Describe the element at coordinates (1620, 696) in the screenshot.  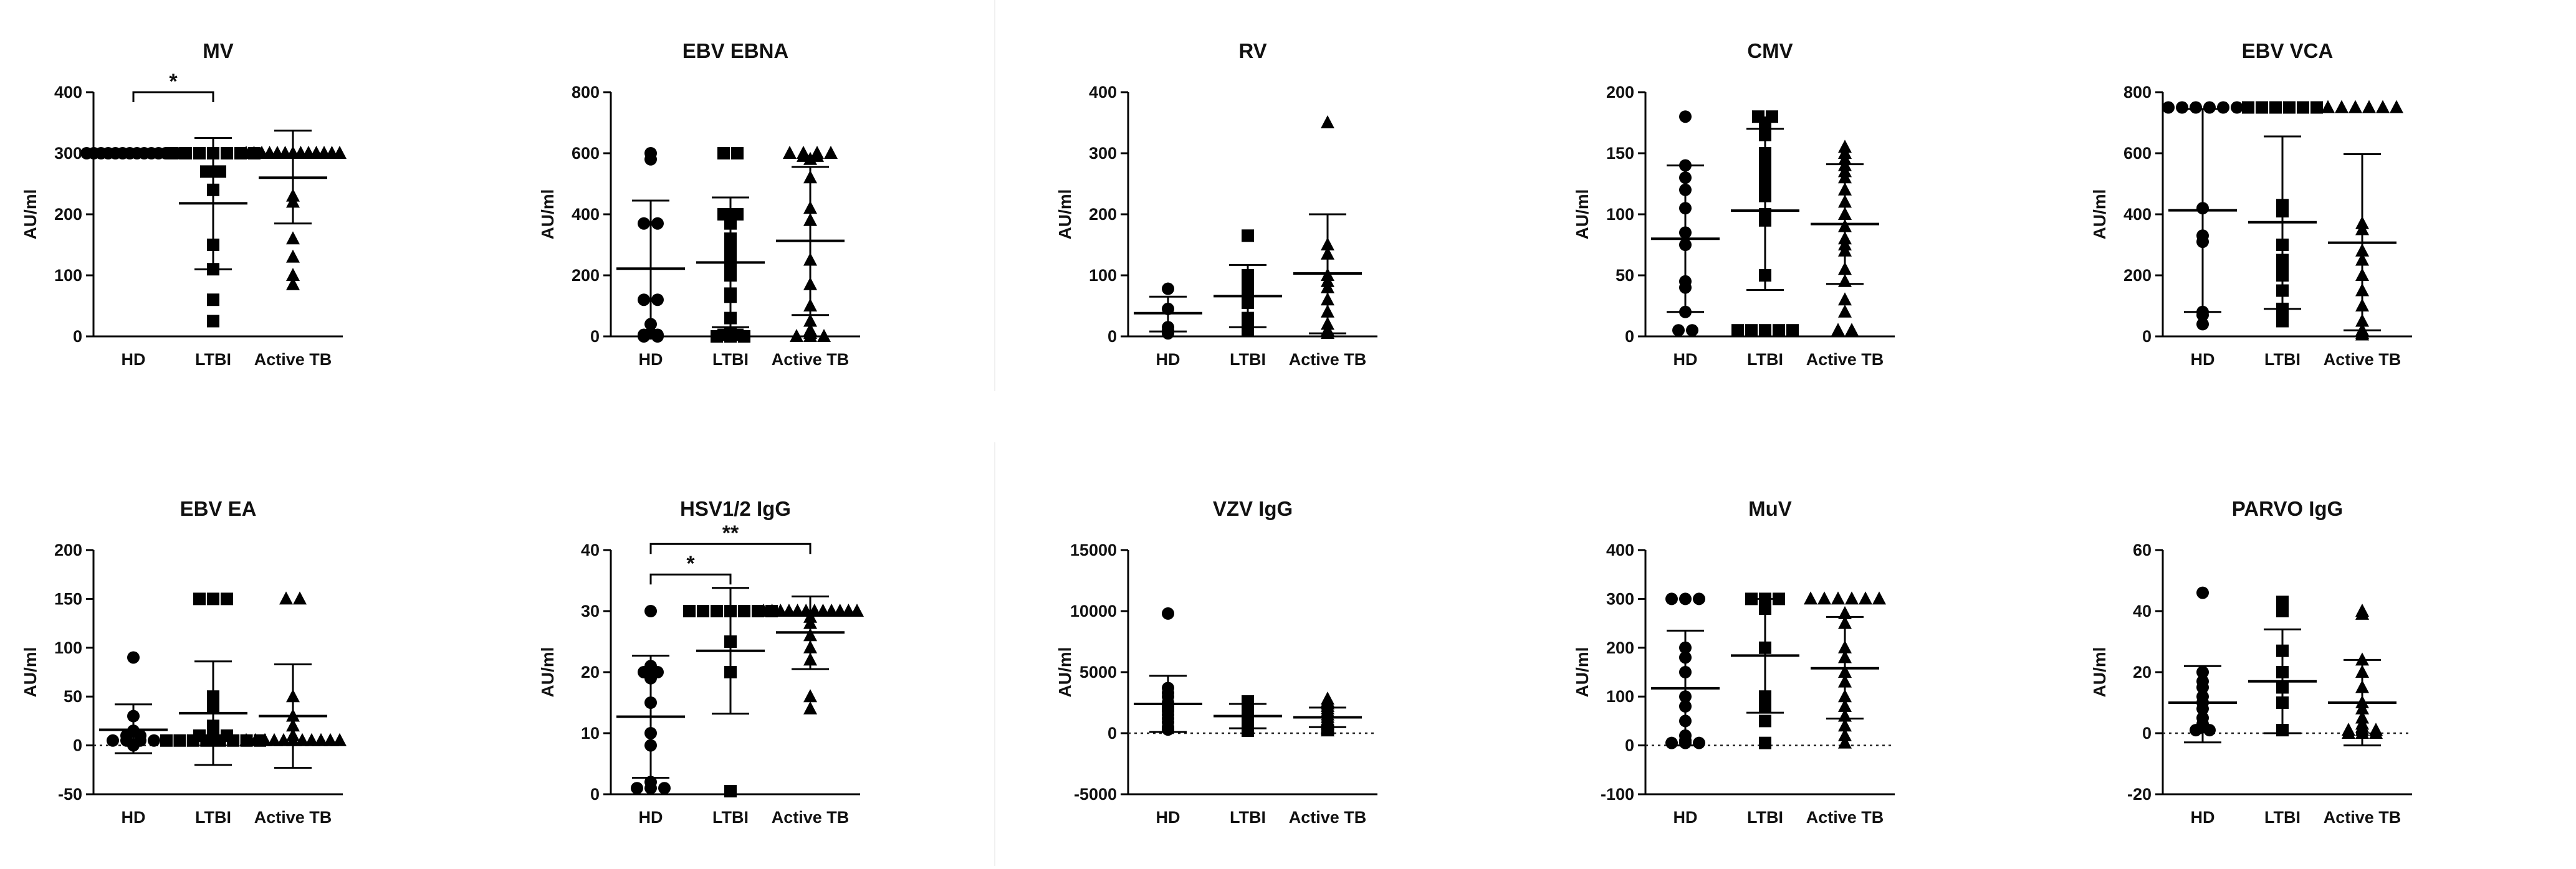
I see `y-tick-label: 100` at that location.